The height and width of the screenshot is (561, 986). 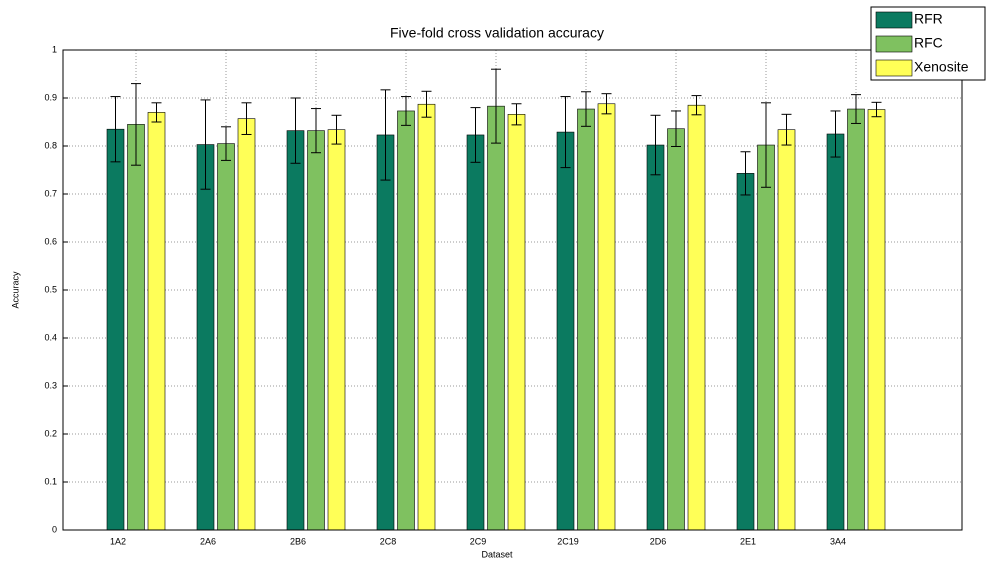 What do you see at coordinates (50, 193) in the screenshot?
I see `y-tick-label: 0.7` at bounding box center [50, 193].